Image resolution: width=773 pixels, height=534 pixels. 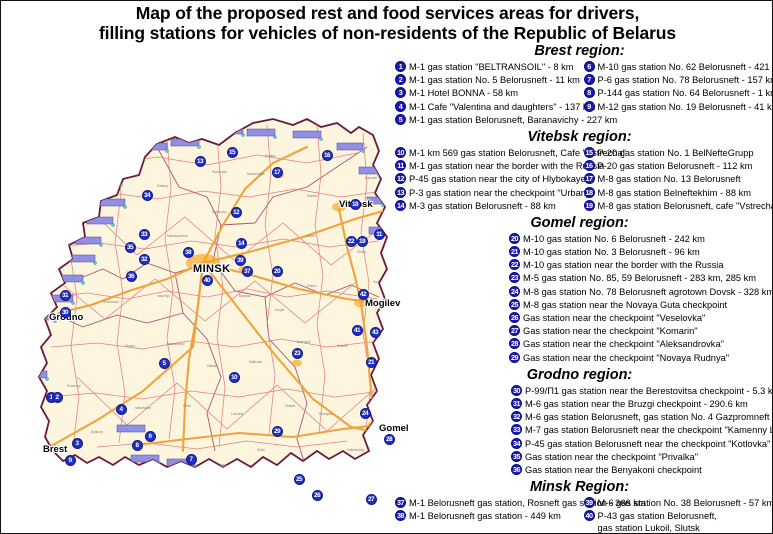 I want to click on legend-entry: 14 M-3 gas station Belorusneft - 88 km, so click(x=488, y=206).